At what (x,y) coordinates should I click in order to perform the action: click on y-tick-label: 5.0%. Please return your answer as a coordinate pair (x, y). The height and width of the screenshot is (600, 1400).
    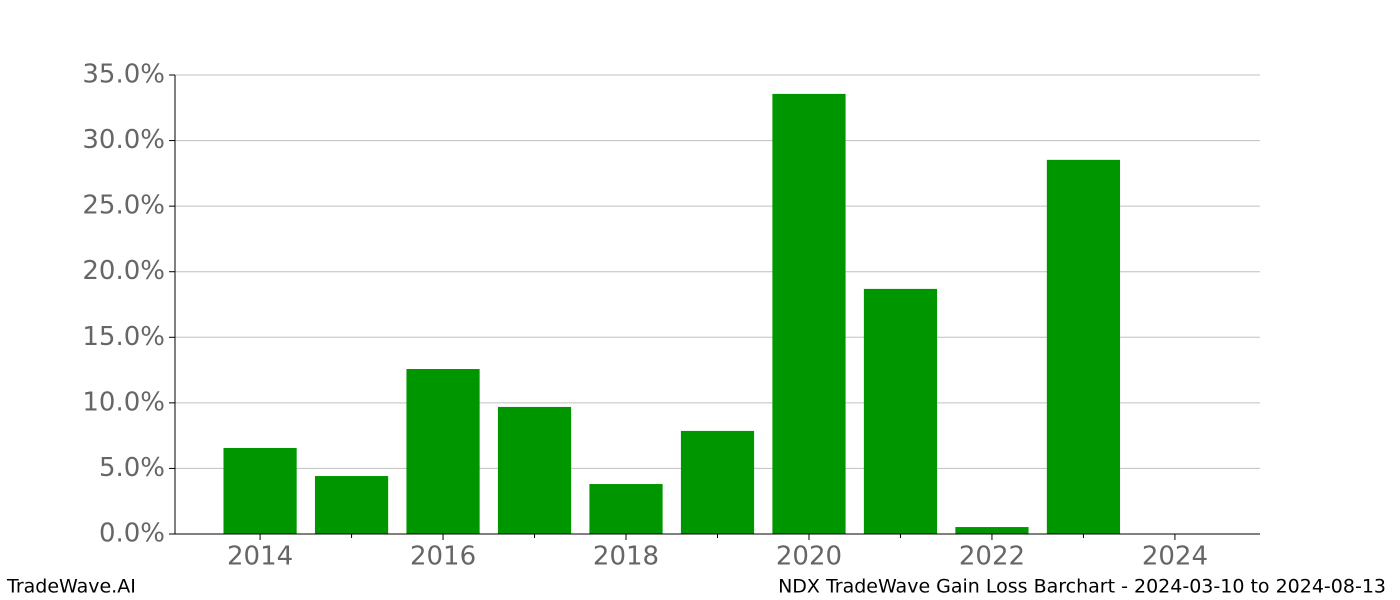
    Looking at the image, I should click on (132, 468).